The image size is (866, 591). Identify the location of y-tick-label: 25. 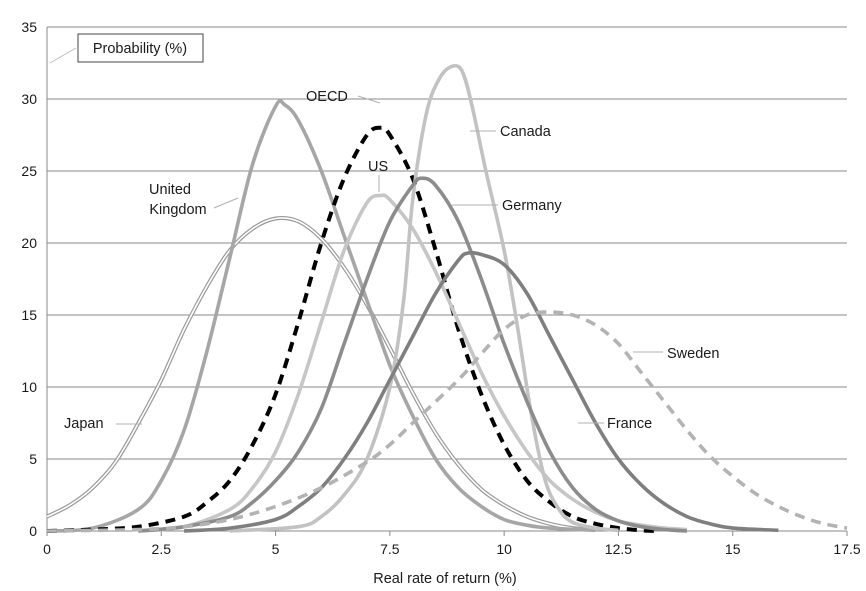
(29, 171).